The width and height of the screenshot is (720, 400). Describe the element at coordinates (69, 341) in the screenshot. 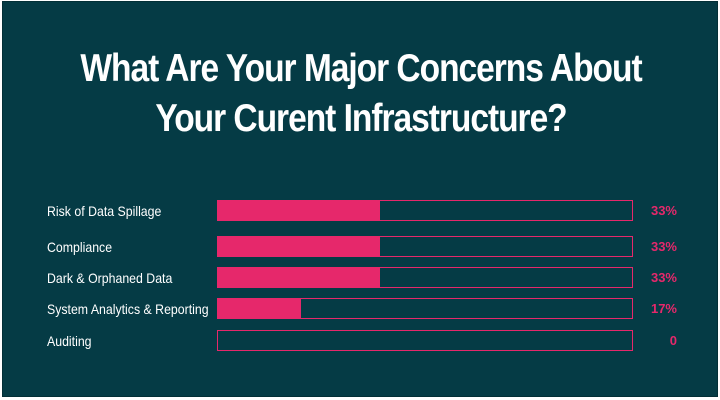

I see `category-label: Auditing` at that location.